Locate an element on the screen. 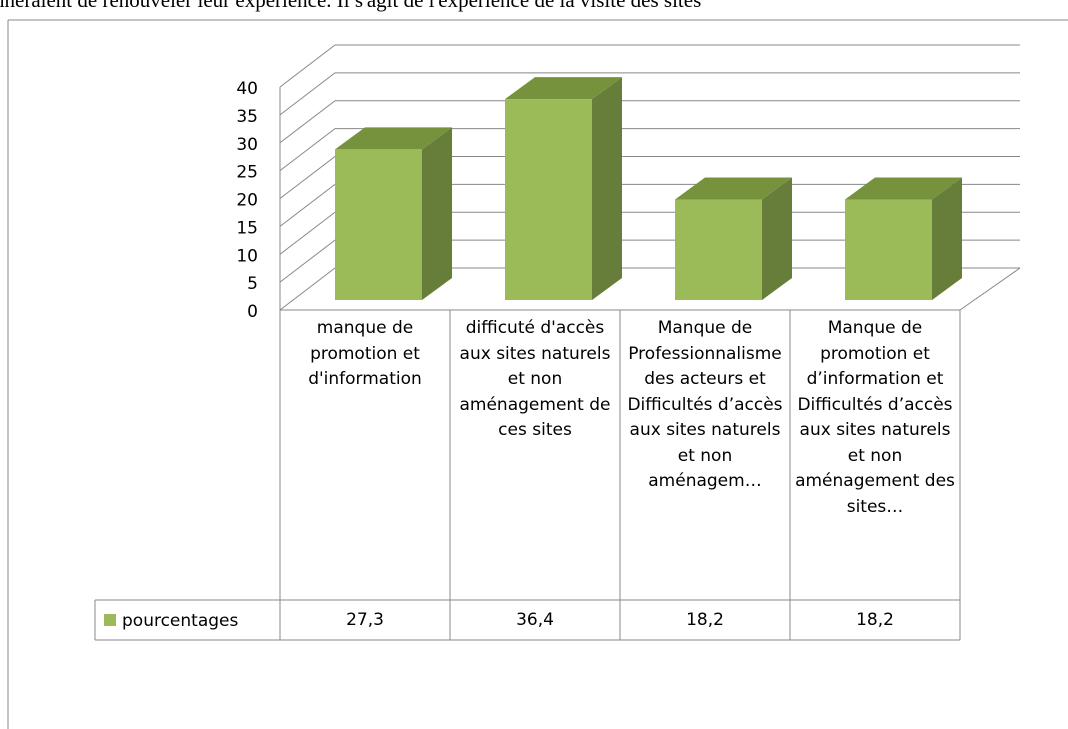 The width and height of the screenshot is (1068, 729). y-tick-label: 25 is located at coordinates (247, 173).